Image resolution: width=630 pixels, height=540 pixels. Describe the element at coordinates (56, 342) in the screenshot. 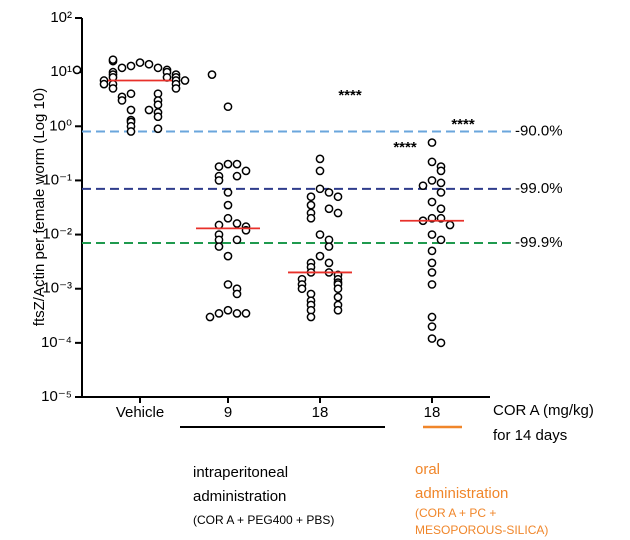

I see `y-tick-label: 10⁻⁴` at that location.